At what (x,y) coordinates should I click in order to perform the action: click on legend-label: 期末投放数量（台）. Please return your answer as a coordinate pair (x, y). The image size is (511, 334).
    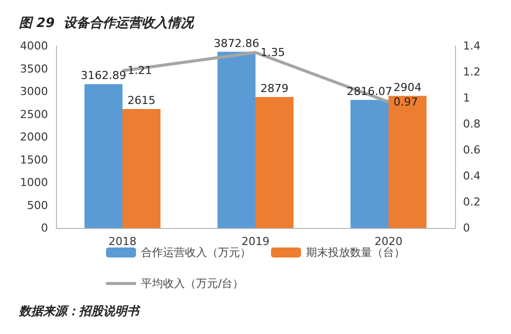
    Looking at the image, I should click on (355, 252).